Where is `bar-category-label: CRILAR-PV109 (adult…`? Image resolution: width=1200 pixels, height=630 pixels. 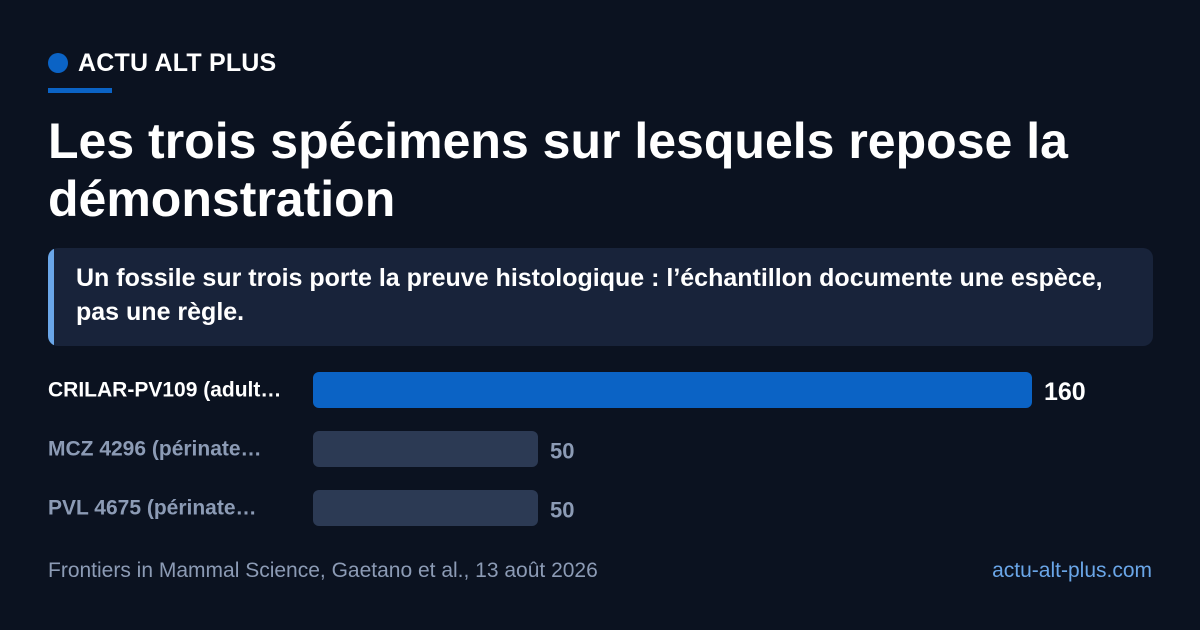 bar-category-label: CRILAR-PV109 (adult… is located at coordinates (164, 390).